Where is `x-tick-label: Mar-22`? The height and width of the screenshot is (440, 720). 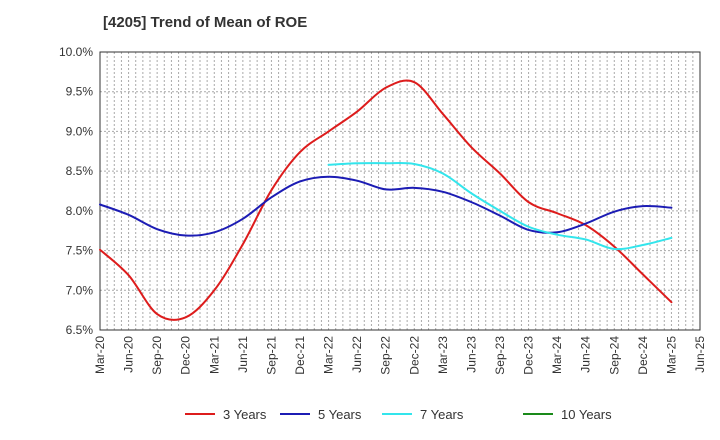
x-tick-label: Mar-22 is located at coordinates (329, 355).